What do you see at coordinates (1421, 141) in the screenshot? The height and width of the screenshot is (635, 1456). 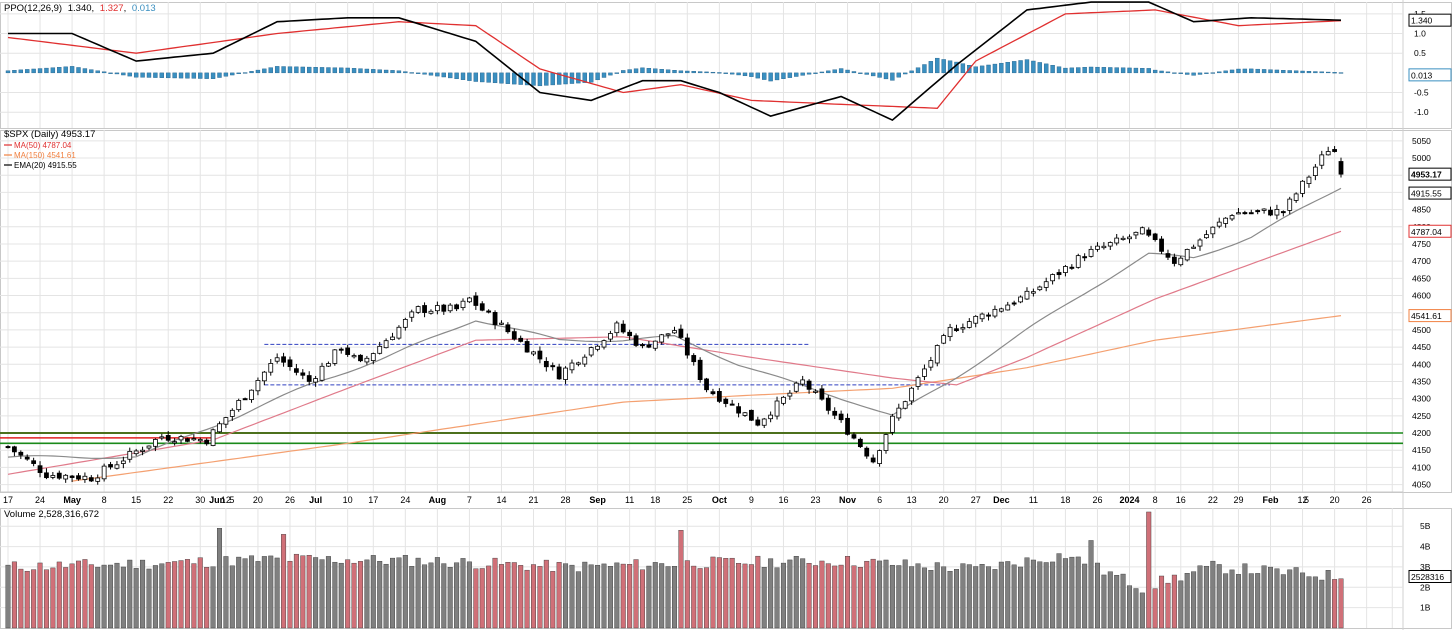 I see `price-tick-label: 5050` at bounding box center [1421, 141].